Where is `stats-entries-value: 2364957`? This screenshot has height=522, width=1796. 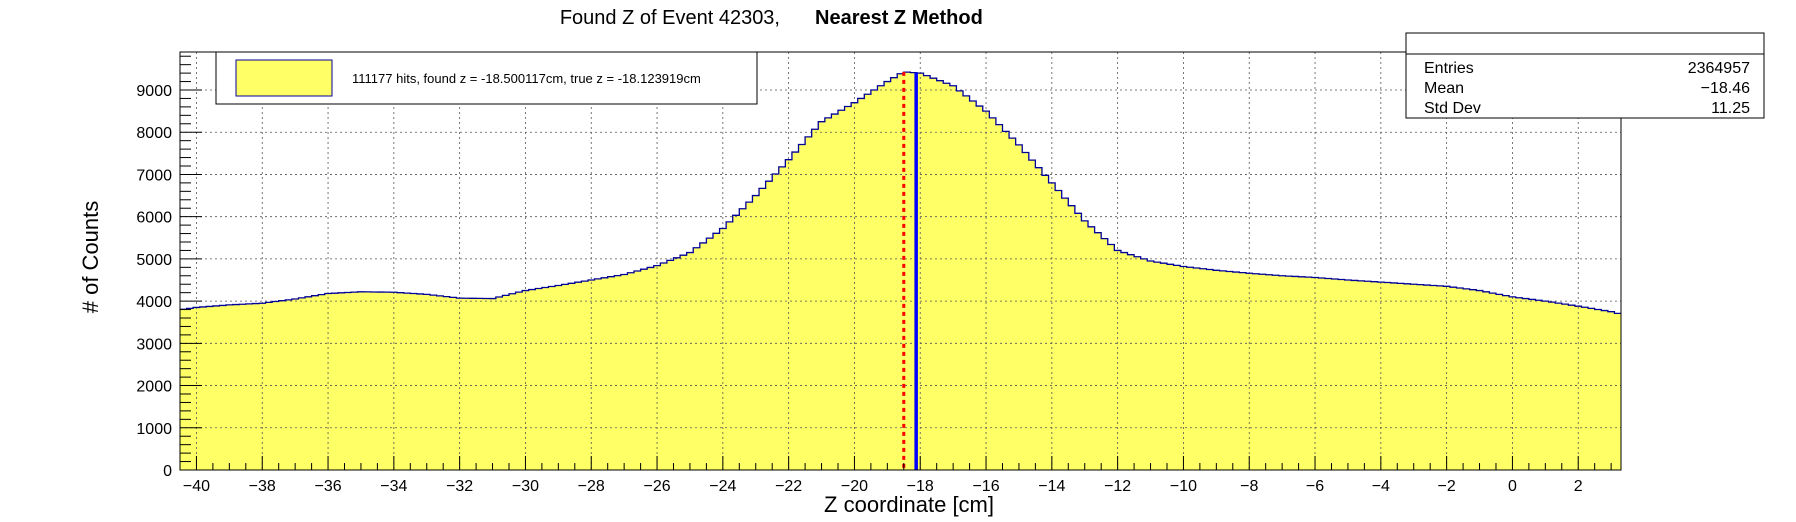
stats-entries-value: 2364957 is located at coordinates (1719, 68).